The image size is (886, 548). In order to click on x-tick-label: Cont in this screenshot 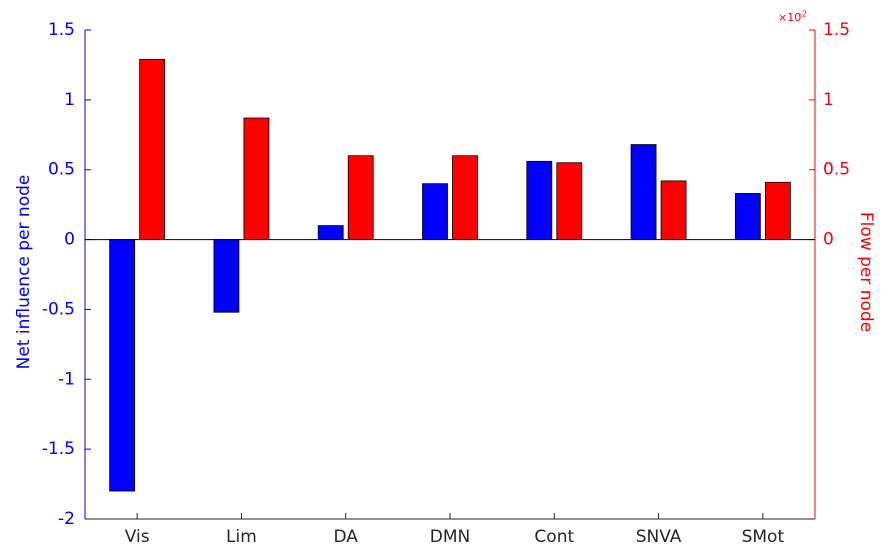, I will do `click(554, 537)`.